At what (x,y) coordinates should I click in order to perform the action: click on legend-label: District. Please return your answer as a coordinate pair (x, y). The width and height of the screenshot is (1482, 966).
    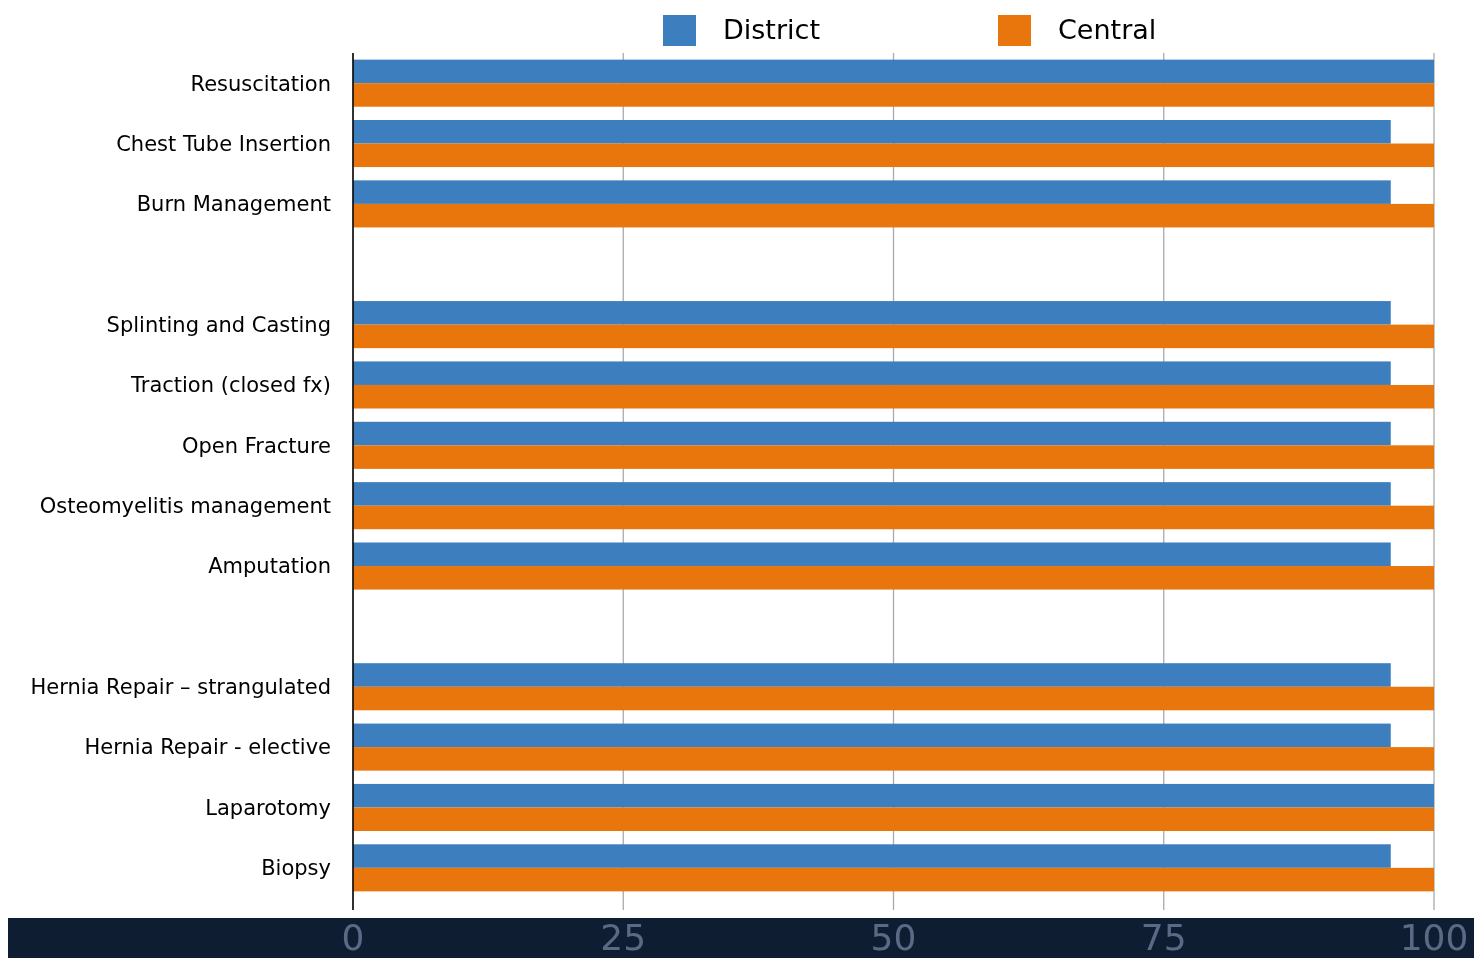
    Looking at the image, I should click on (771, 30).